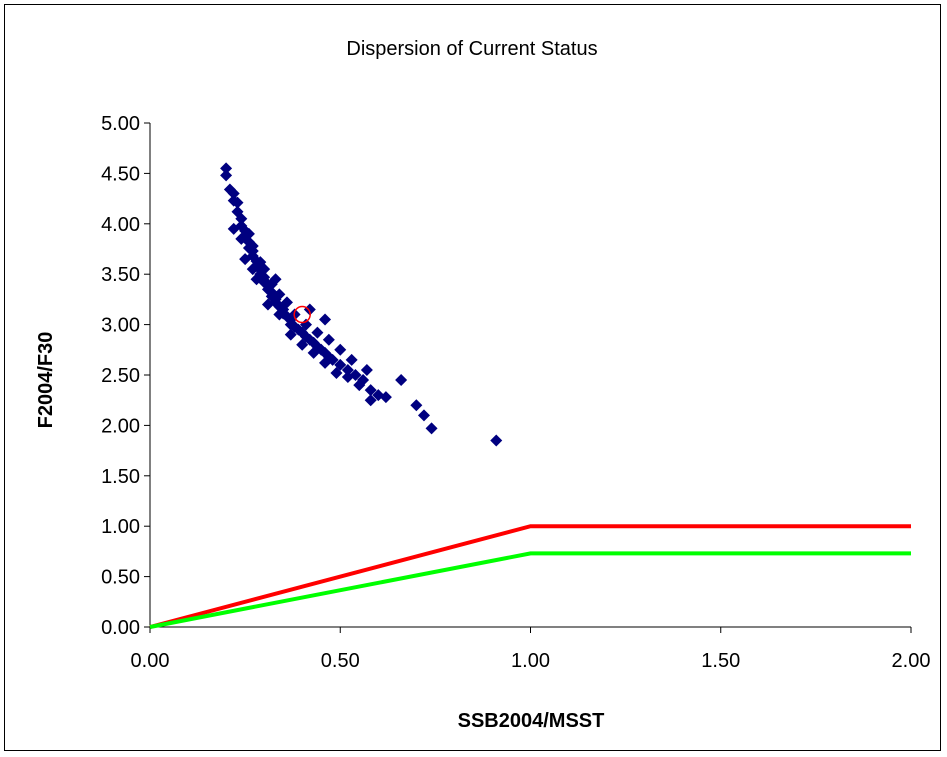 Image resolution: width=947 pixels, height=757 pixels. What do you see at coordinates (120, 326) in the screenshot?
I see `y-tick-label: 3.00` at bounding box center [120, 326].